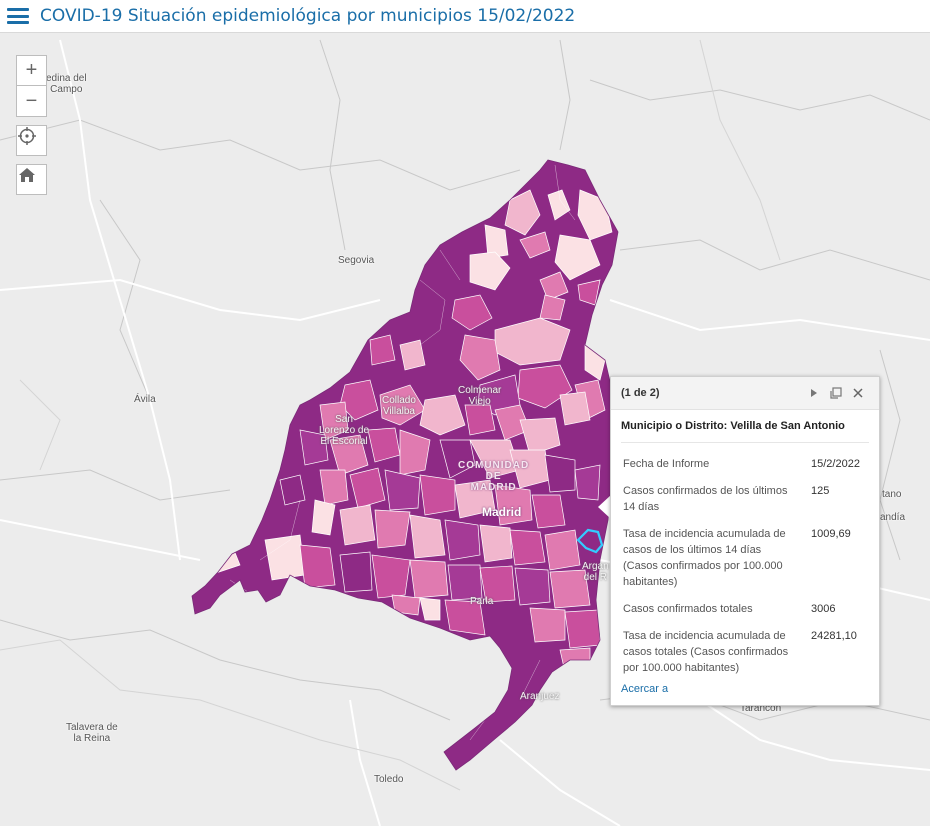 This screenshot has height=826, width=930. I want to click on attribute-value: 1009,69, so click(831, 534).